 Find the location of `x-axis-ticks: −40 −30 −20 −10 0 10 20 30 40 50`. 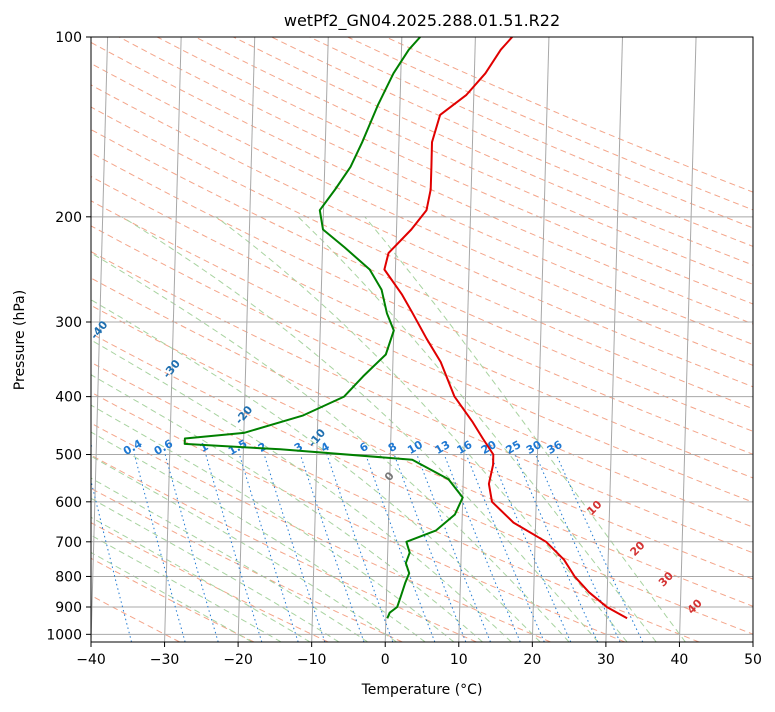

x-axis-ticks: −40 −30 −20 −10 0 10 20 30 40 50 is located at coordinates (419, 655).